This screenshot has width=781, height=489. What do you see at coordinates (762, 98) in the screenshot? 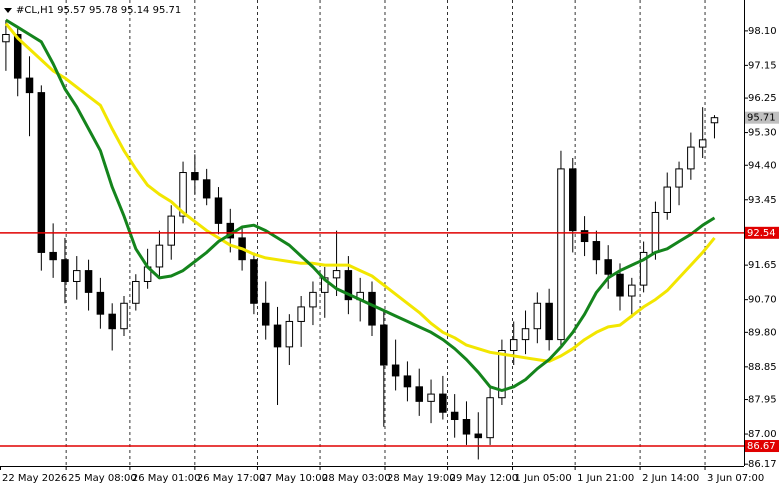
I see `y-tick-label: 96.25` at bounding box center [762, 98].